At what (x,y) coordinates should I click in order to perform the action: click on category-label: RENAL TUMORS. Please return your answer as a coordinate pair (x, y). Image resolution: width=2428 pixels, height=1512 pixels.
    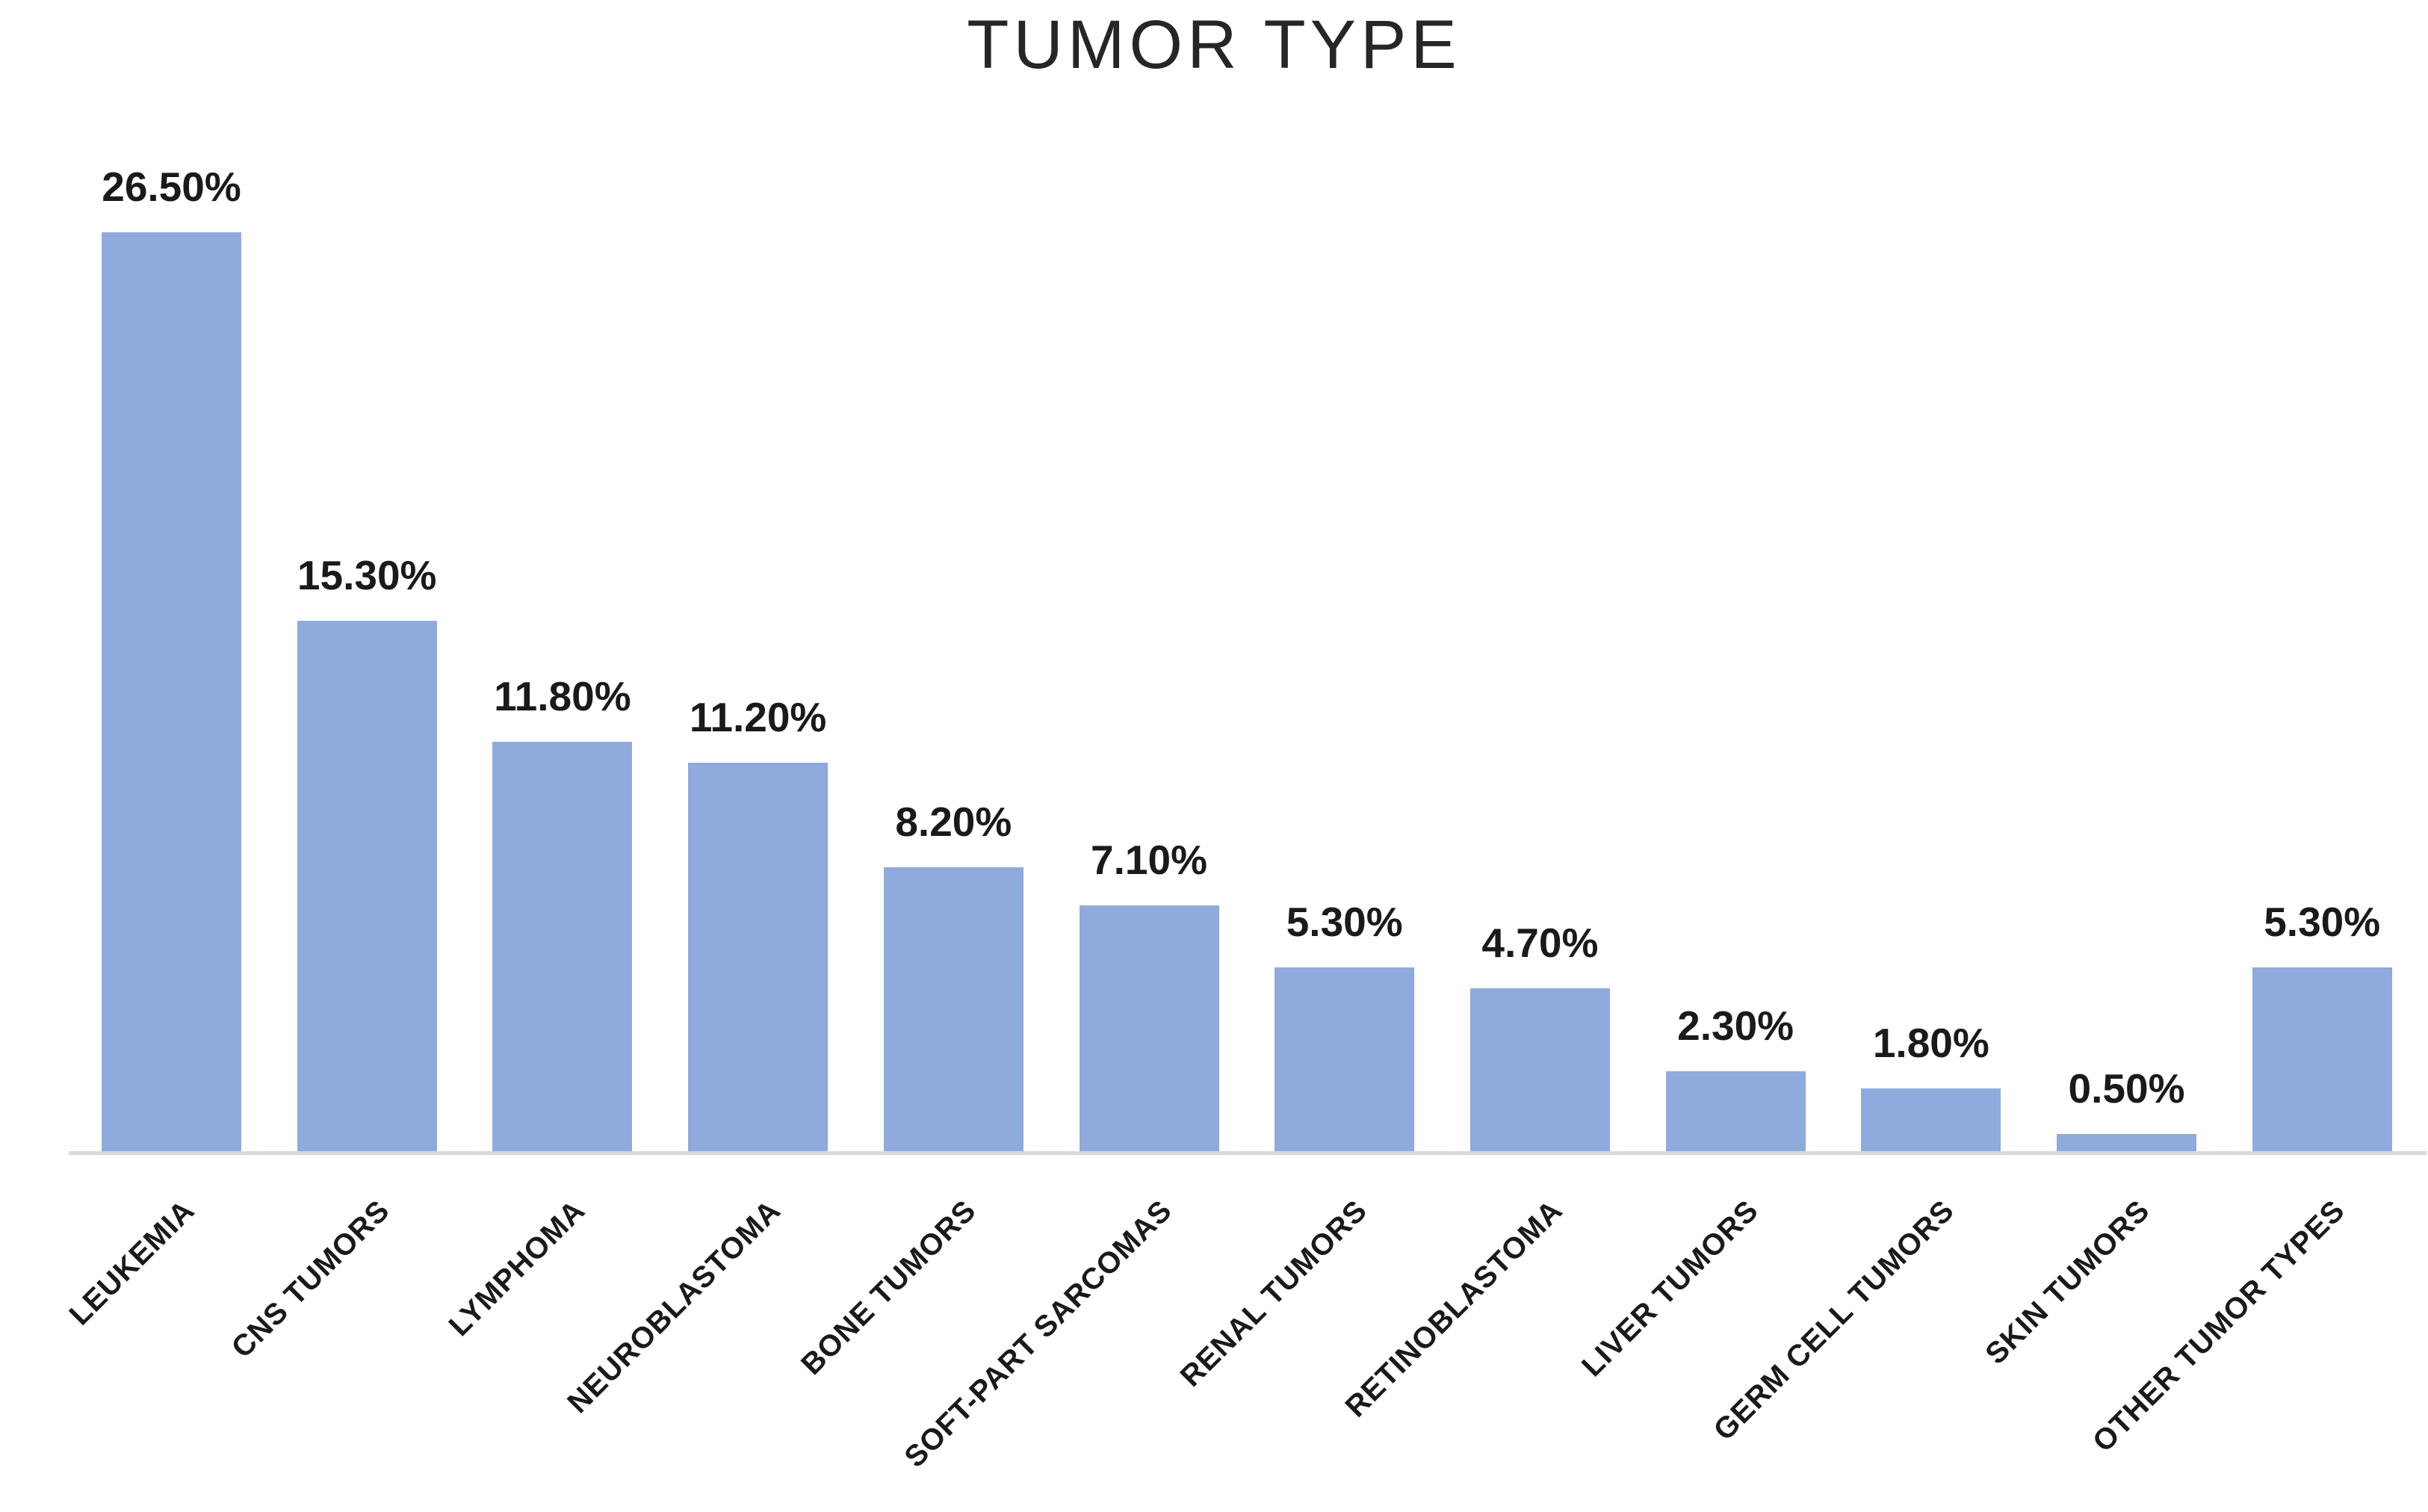
    Looking at the image, I should click on (1274, 1293).